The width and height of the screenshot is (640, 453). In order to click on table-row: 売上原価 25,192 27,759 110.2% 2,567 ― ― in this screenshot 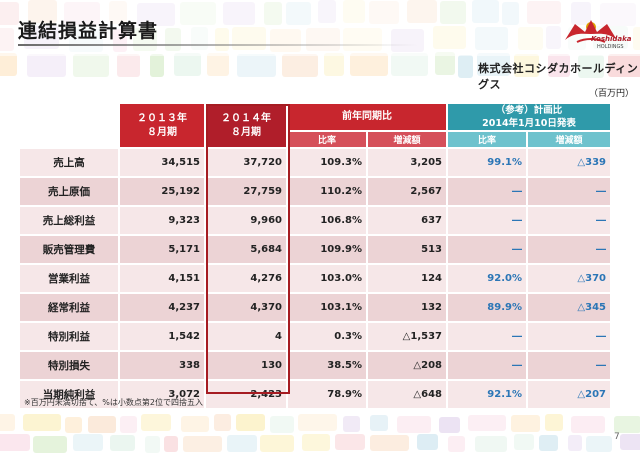, I will do `click(315, 191)`.